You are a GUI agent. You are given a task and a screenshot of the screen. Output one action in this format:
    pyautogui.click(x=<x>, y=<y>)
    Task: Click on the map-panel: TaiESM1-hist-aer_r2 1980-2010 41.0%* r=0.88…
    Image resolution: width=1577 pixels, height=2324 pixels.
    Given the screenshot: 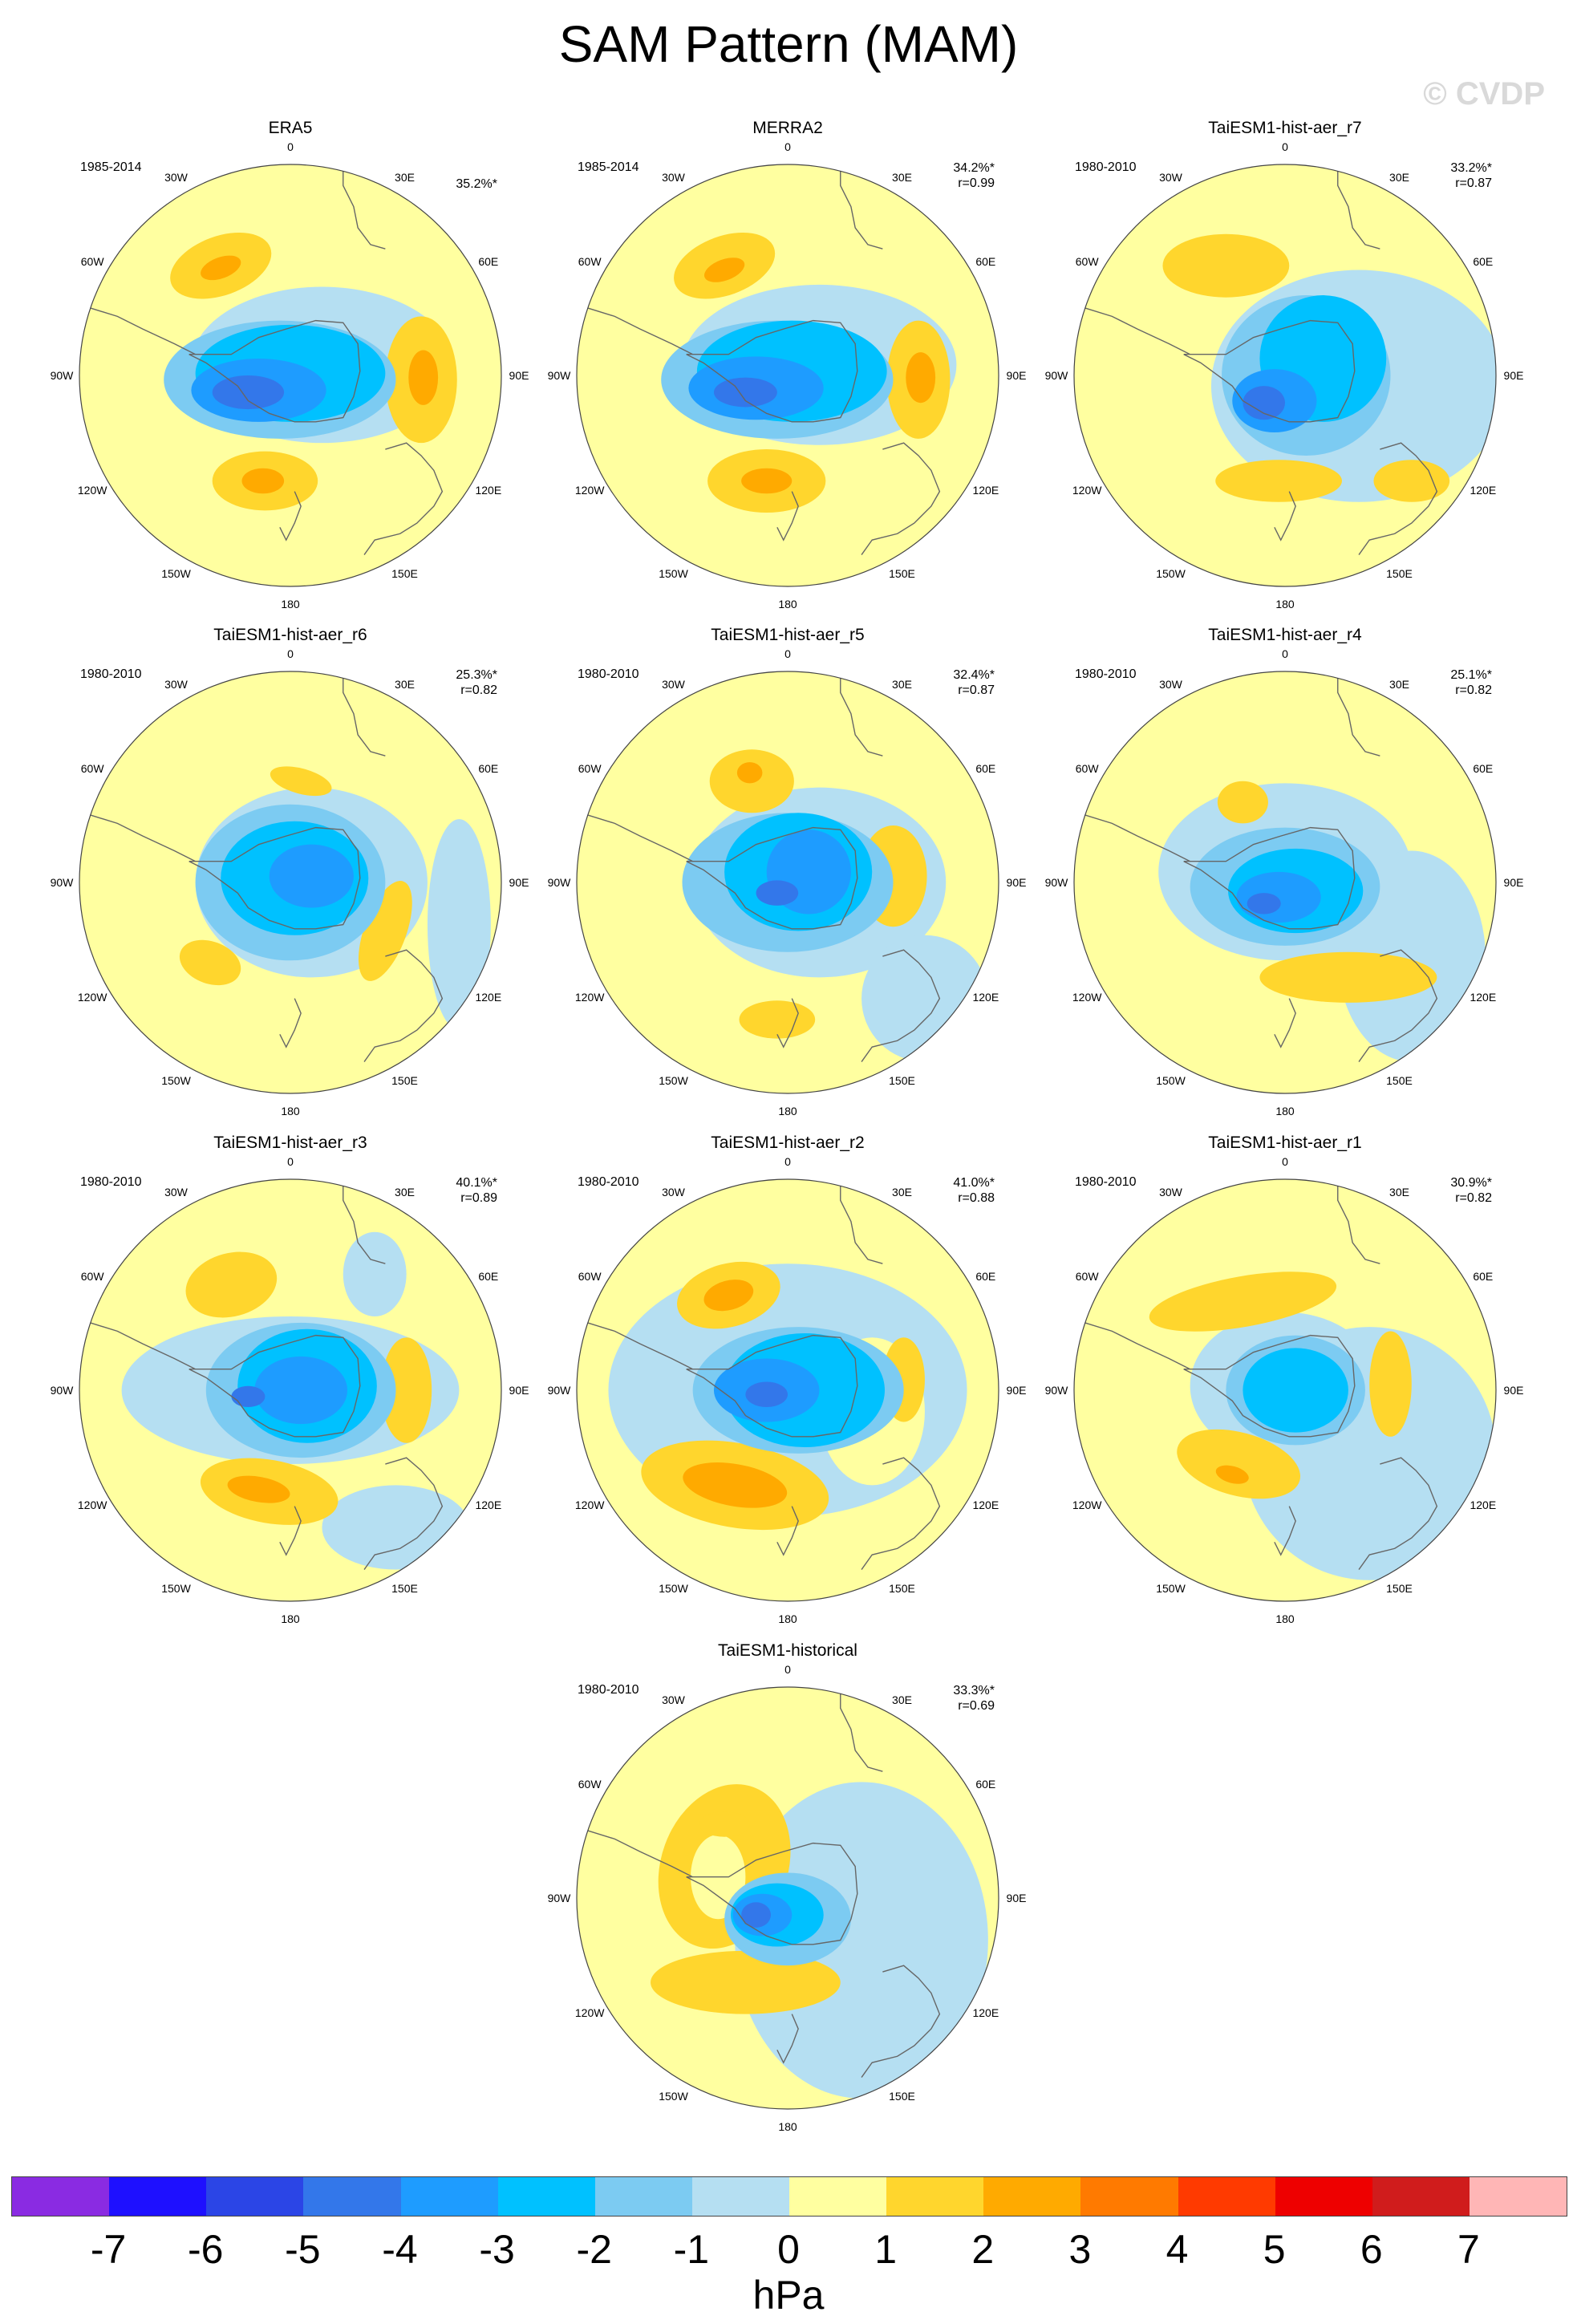 What is the action you would take?
    pyautogui.click(x=787, y=1382)
    